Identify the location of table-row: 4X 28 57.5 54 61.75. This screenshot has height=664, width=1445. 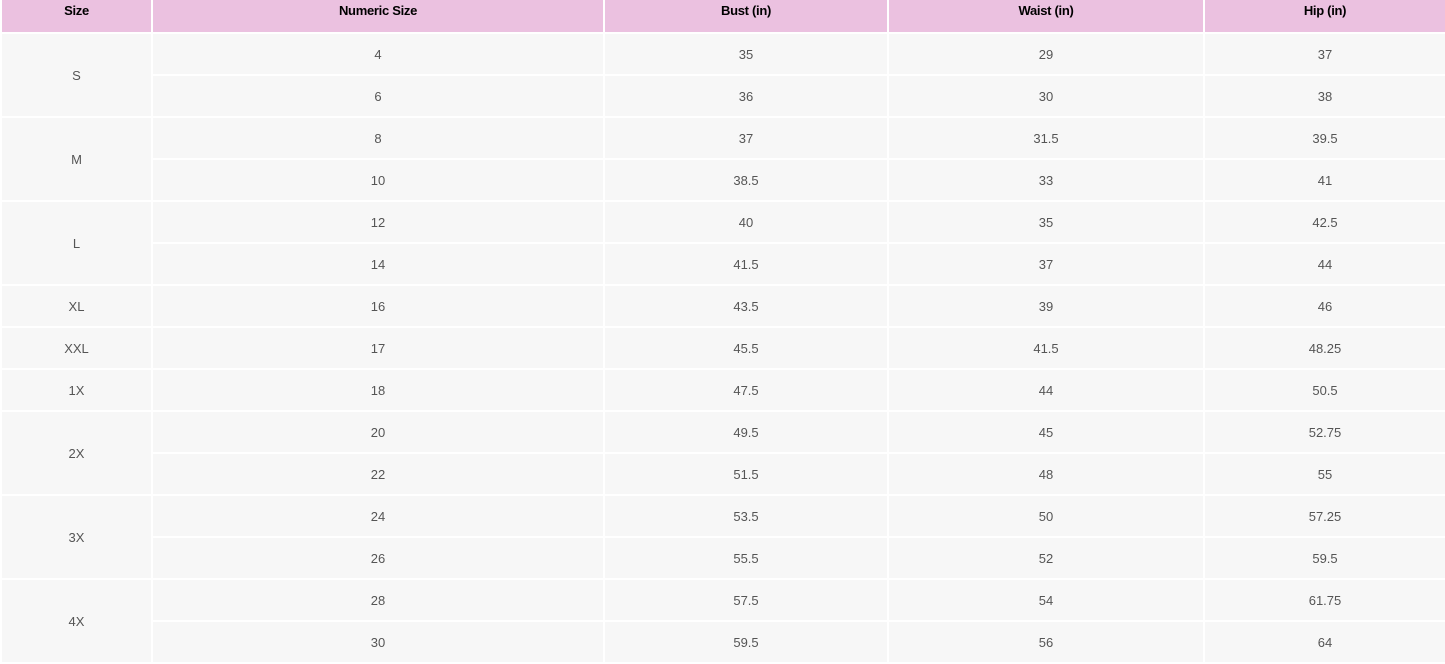
(722, 621).